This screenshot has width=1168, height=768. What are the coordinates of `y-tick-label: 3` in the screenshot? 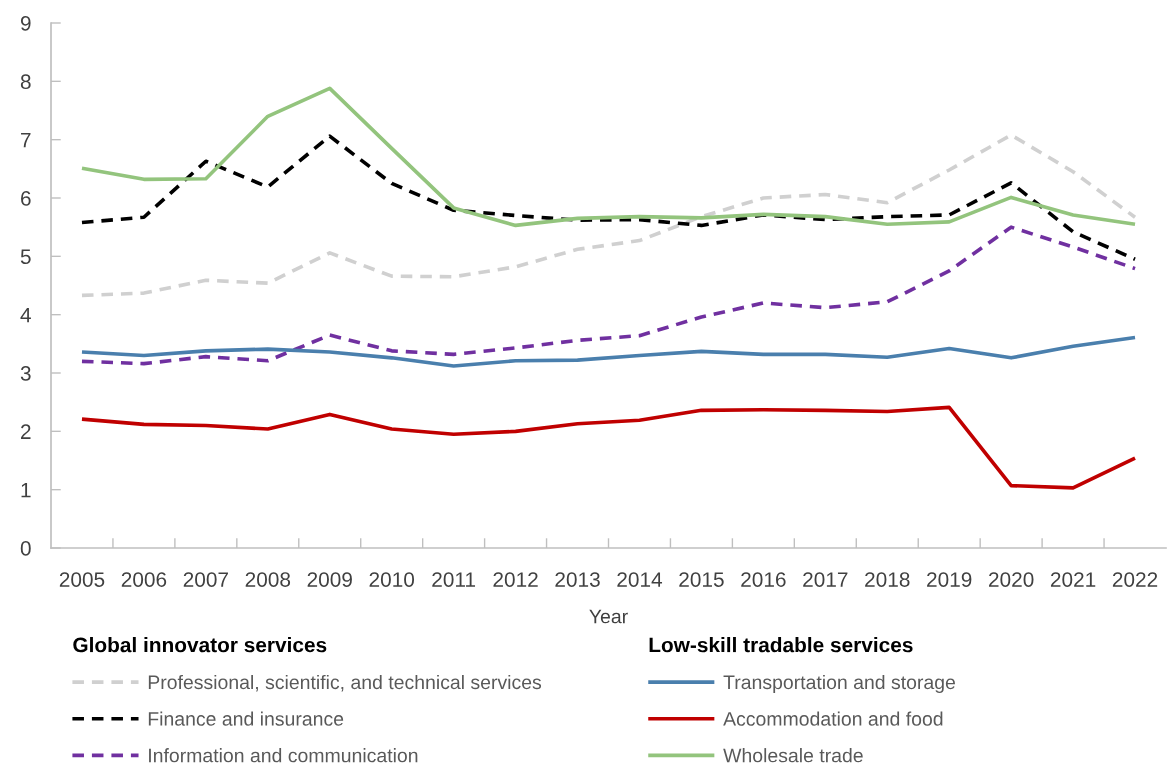 It's located at (25, 373).